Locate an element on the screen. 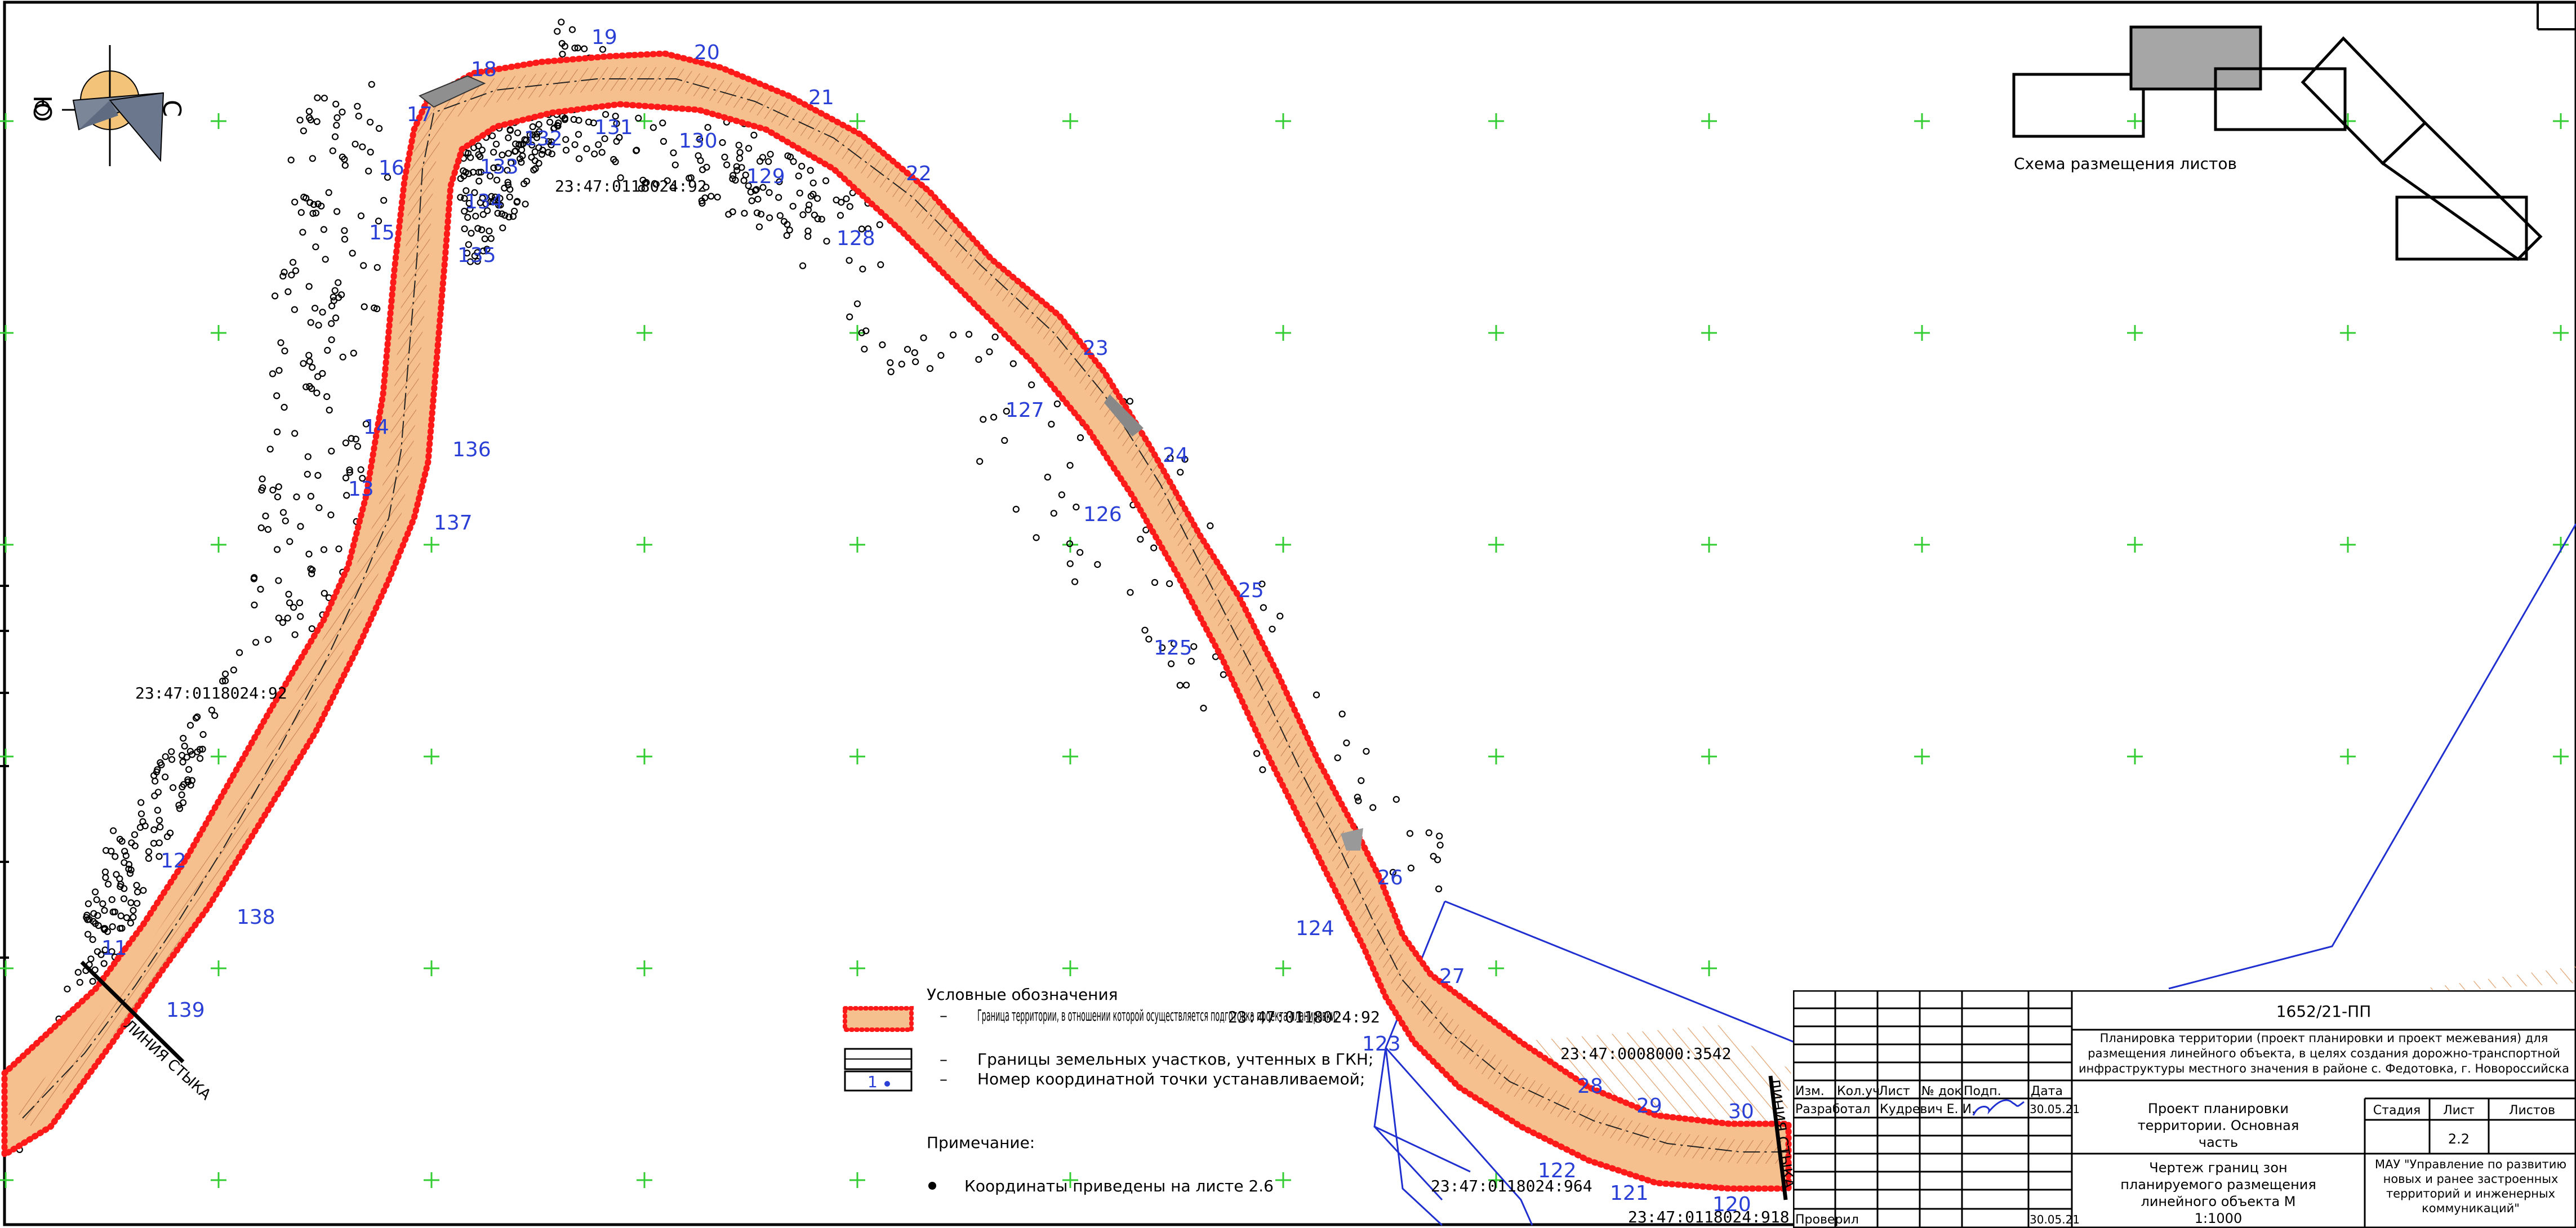 This screenshot has height=1228, width=2576. legend-swatch-point is located at coordinates (878, 1081).